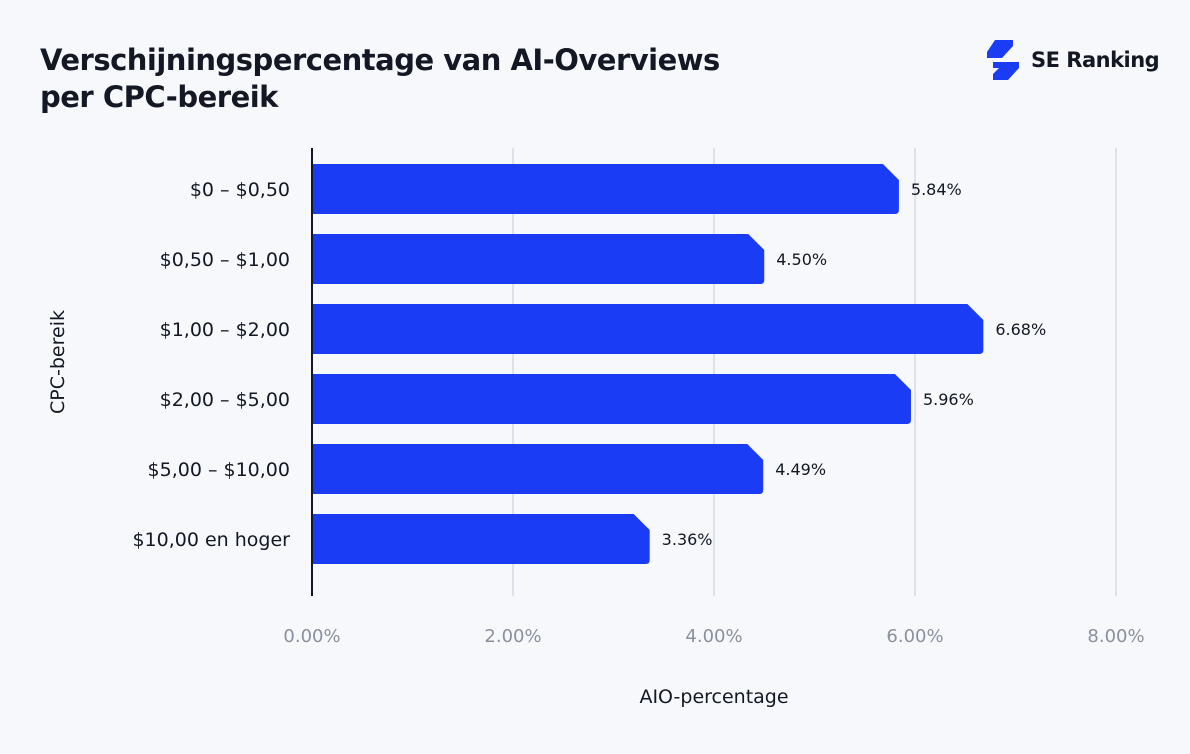  What do you see at coordinates (159, 97) in the screenshot?
I see `title-line-2: per CPC-bereik` at bounding box center [159, 97].